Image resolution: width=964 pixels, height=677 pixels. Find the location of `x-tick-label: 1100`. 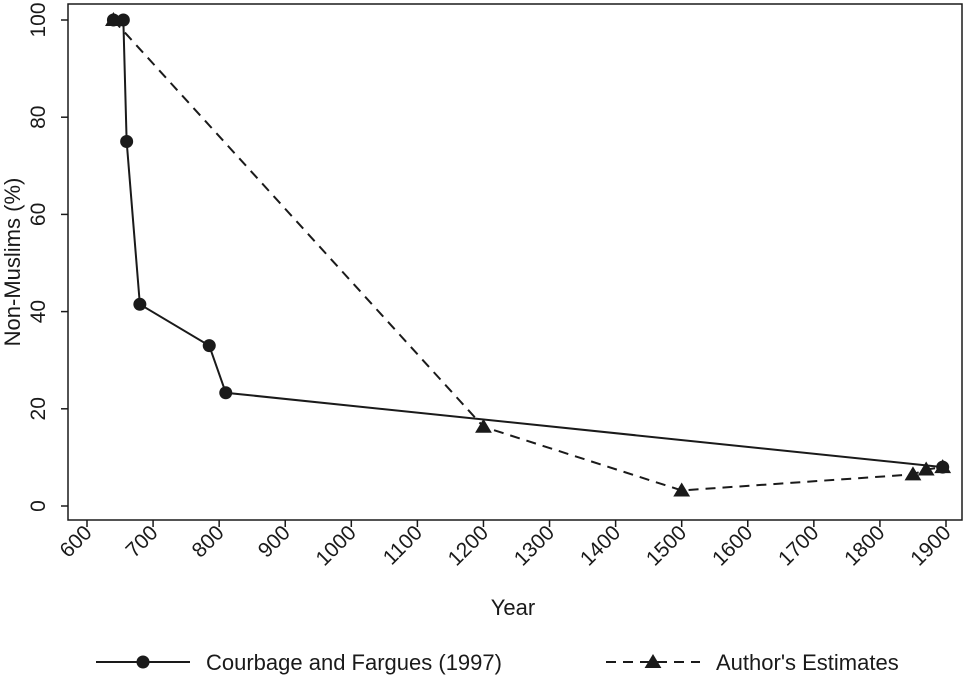

x-tick-label: 1100 is located at coordinates (403, 545).